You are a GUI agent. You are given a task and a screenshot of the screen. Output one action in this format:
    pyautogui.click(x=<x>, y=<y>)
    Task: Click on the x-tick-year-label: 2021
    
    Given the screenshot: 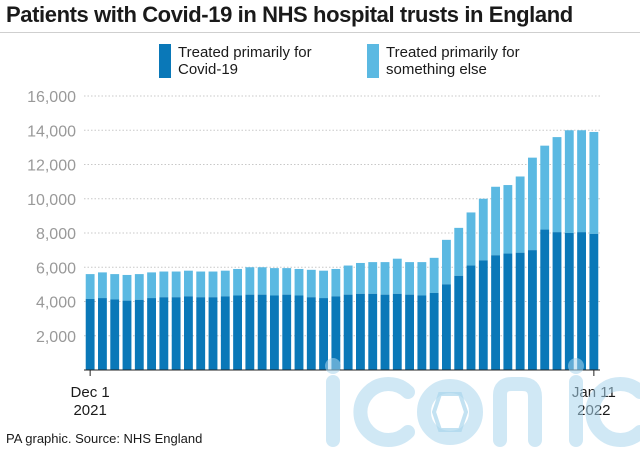 What is the action you would take?
    pyautogui.click(x=89, y=410)
    